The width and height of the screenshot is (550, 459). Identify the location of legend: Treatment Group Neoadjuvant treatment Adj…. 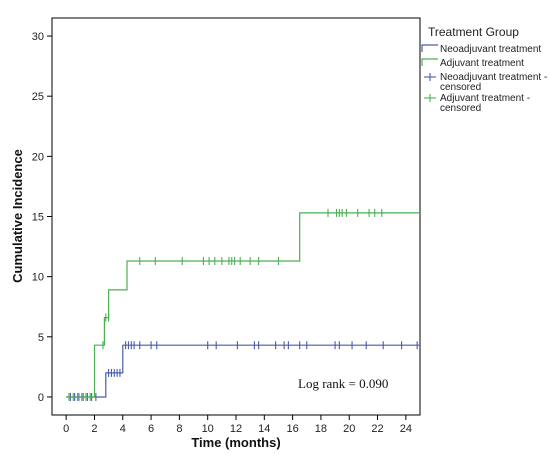
(484, 69).